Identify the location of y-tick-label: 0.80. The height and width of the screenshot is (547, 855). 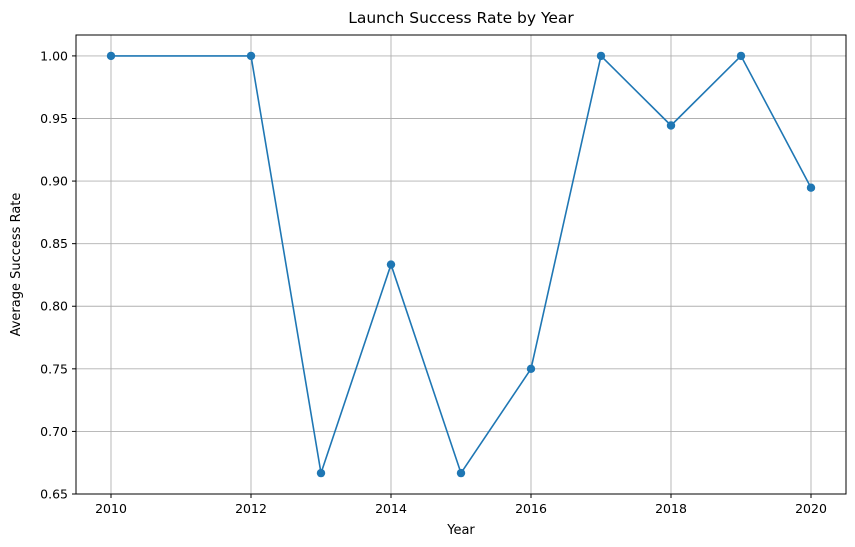
(54, 306).